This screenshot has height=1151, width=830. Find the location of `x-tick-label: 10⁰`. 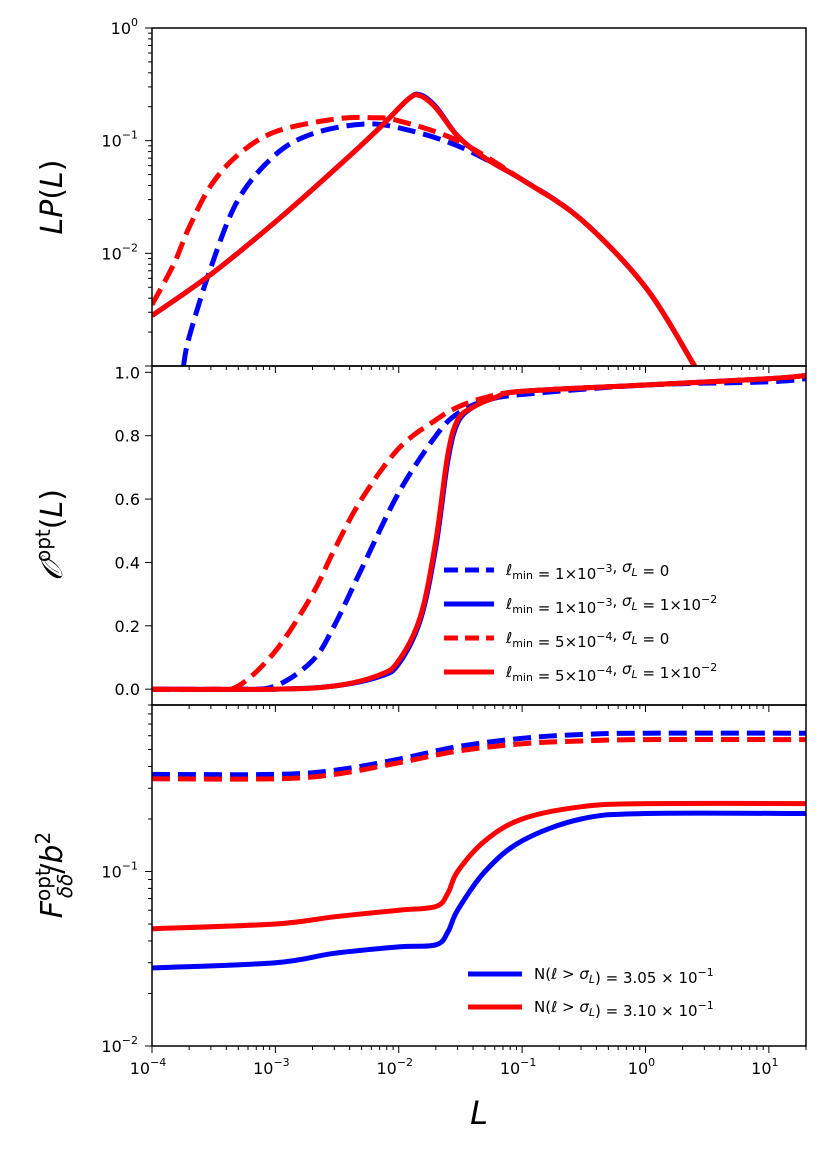

x-tick-label: 10⁰ is located at coordinates (641, 1067).